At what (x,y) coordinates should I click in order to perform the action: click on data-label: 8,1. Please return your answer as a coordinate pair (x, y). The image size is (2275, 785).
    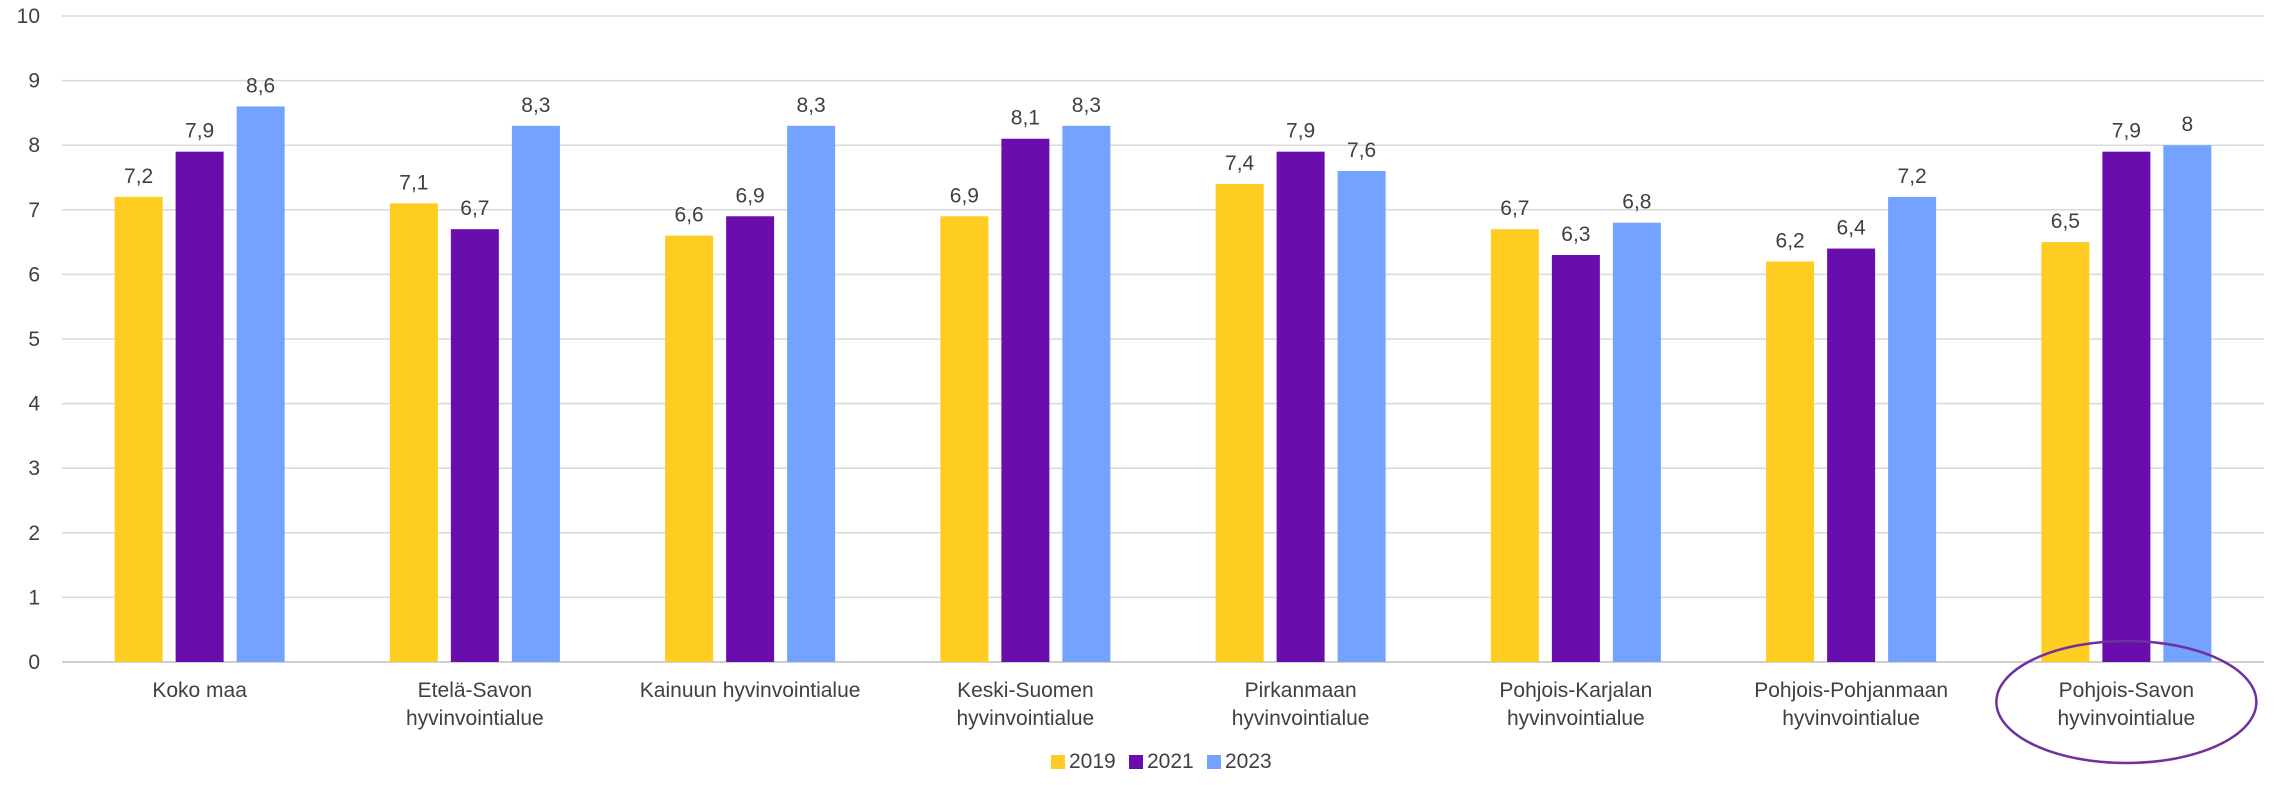
    Looking at the image, I should click on (1025, 118).